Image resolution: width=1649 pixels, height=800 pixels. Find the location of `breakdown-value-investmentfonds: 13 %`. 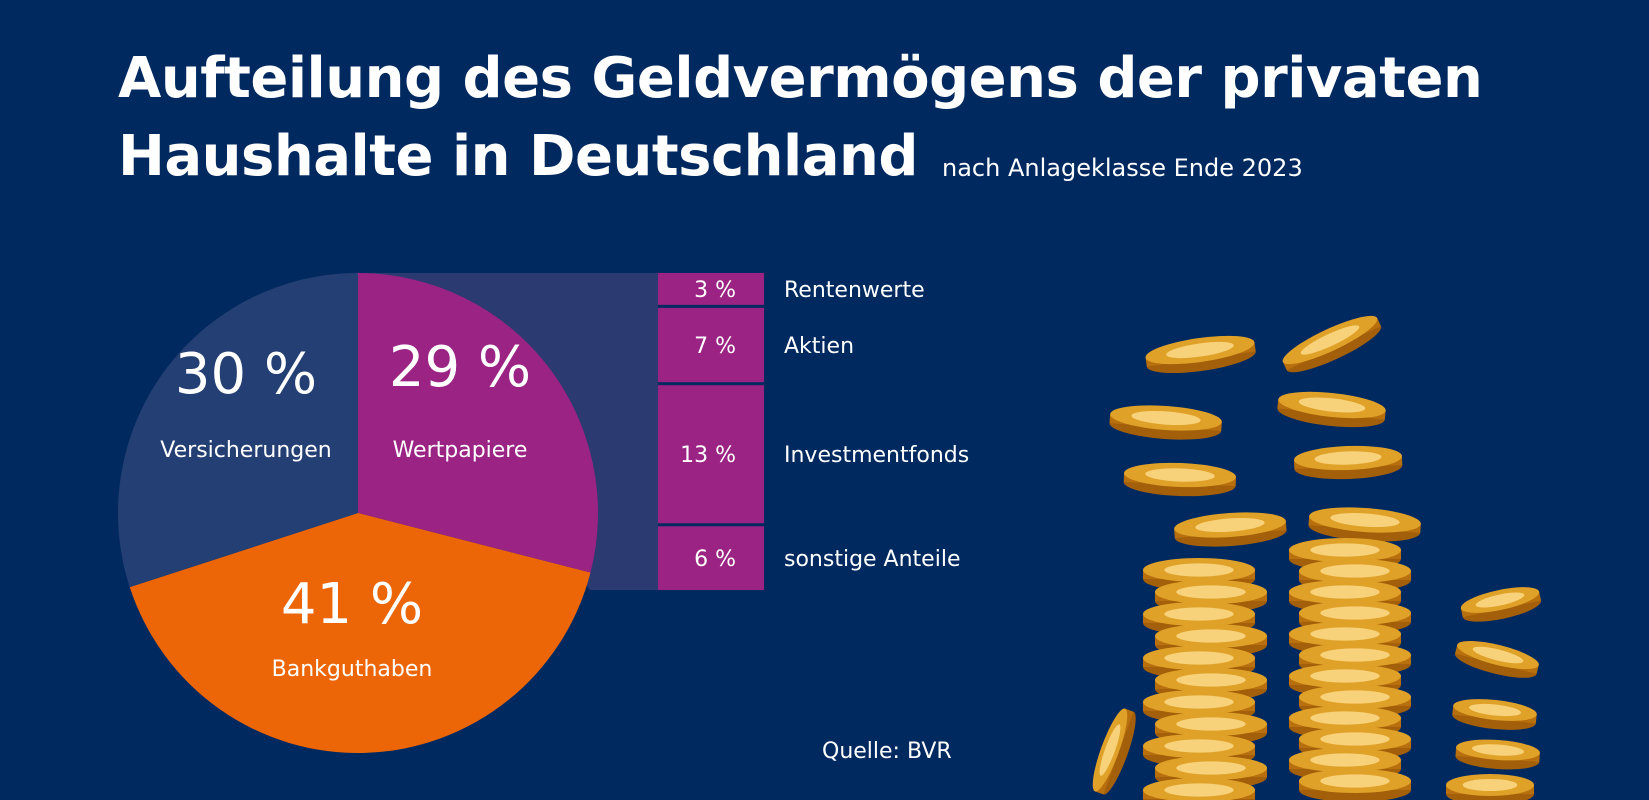

breakdown-value-investmentfonds: 13 % is located at coordinates (708, 455).